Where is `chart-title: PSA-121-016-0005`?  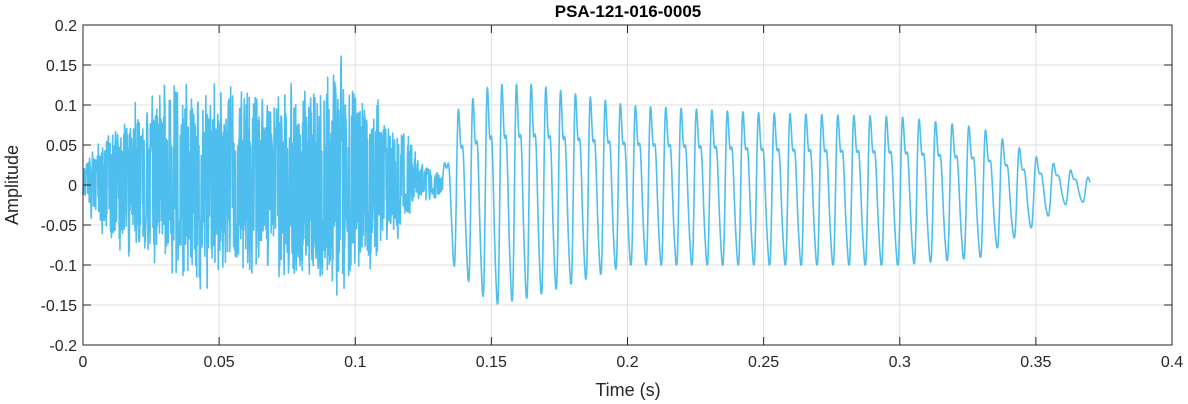 chart-title: PSA-121-016-0005 is located at coordinates (628, 11).